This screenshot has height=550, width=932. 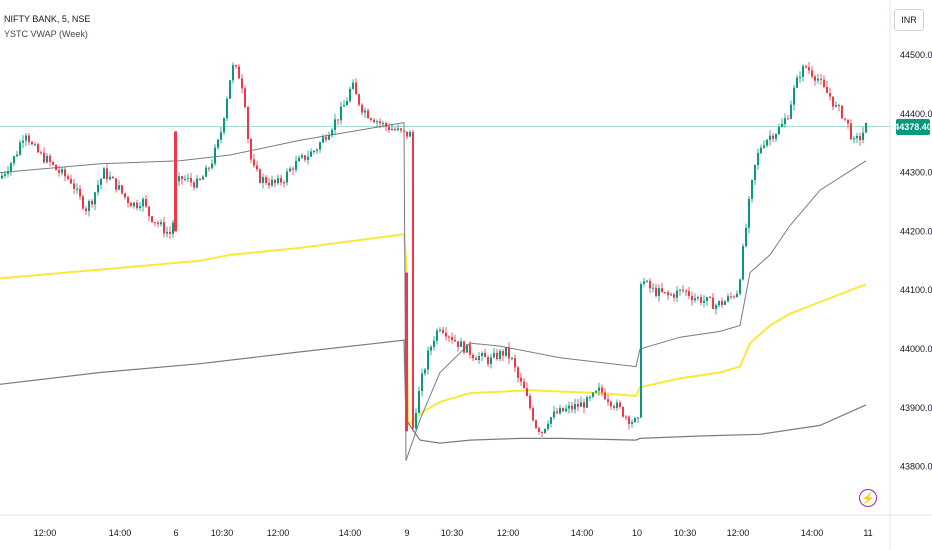 I want to click on currency-button: INR, so click(x=909, y=20).